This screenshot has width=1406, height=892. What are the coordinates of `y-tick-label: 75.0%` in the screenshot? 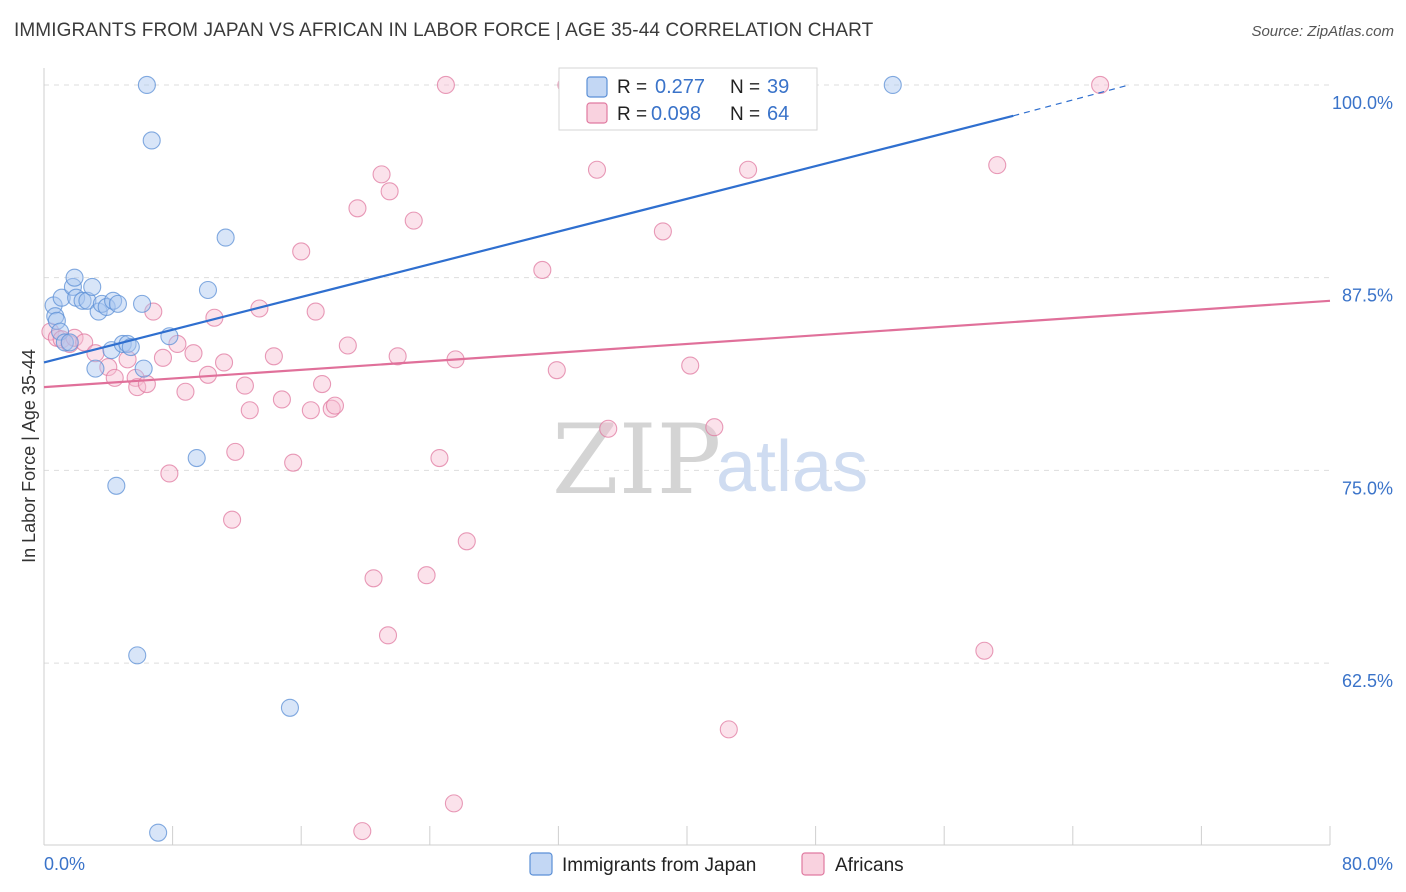 It's located at (1367, 488).